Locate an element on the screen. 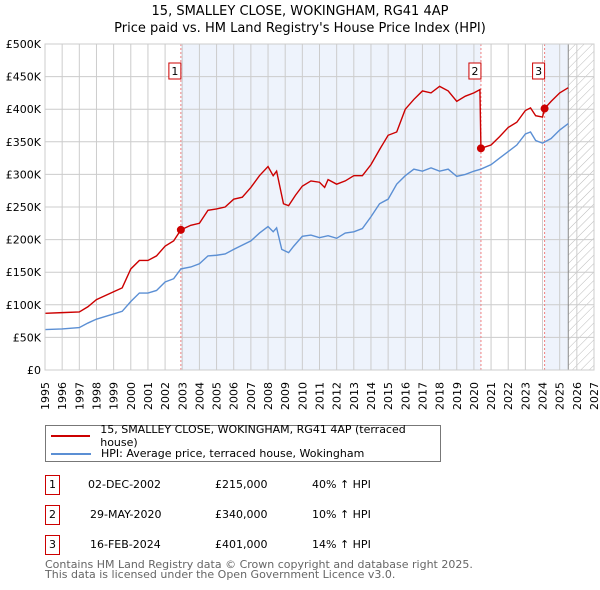  x-tick-label: 2003 is located at coordinates (182, 396).